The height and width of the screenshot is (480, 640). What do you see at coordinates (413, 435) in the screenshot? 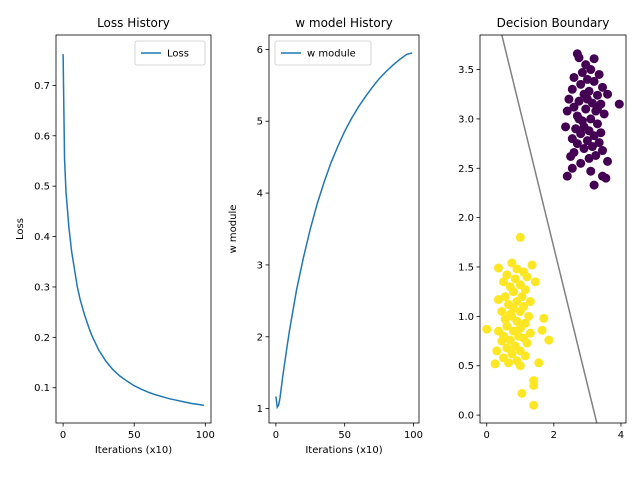
I see `x-tick-label: 100` at bounding box center [413, 435].